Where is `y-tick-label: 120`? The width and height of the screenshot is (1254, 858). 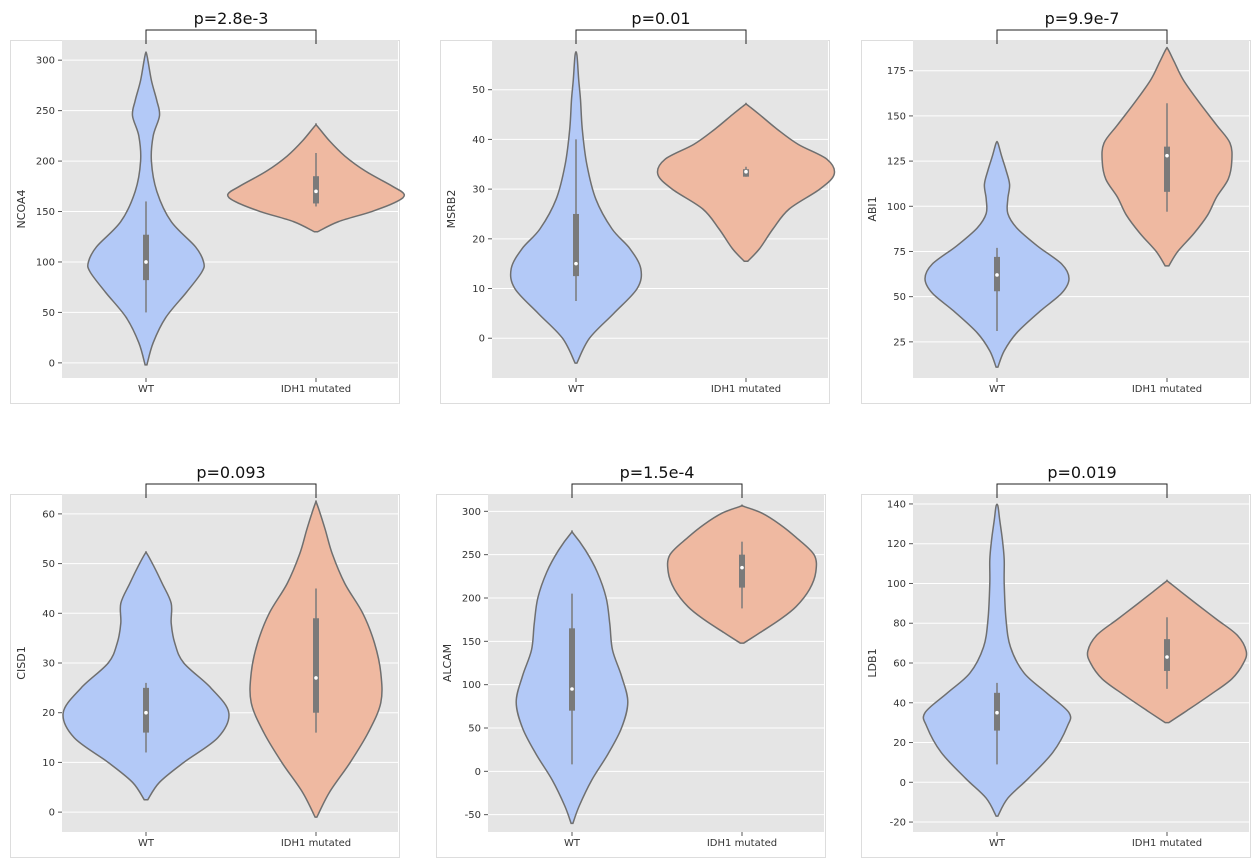 y-tick-label: 120 is located at coordinates (896, 544).